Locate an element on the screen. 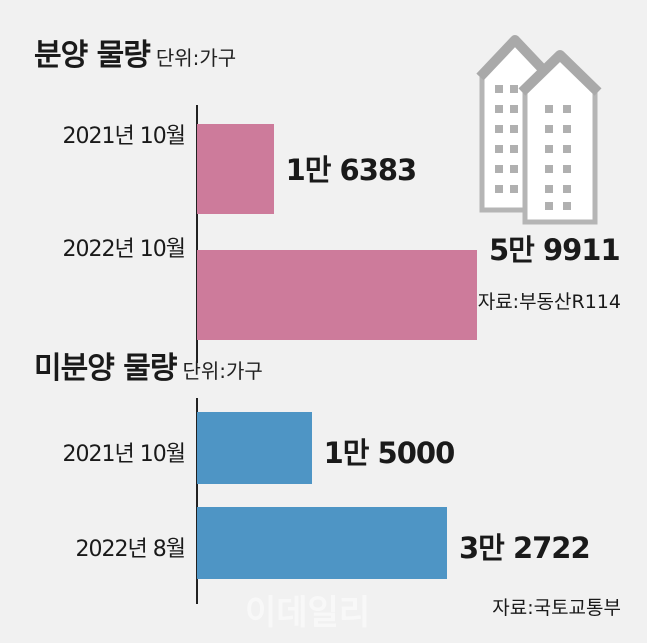 The image size is (647, 643). data-label: 1만 6383 is located at coordinates (351, 170).